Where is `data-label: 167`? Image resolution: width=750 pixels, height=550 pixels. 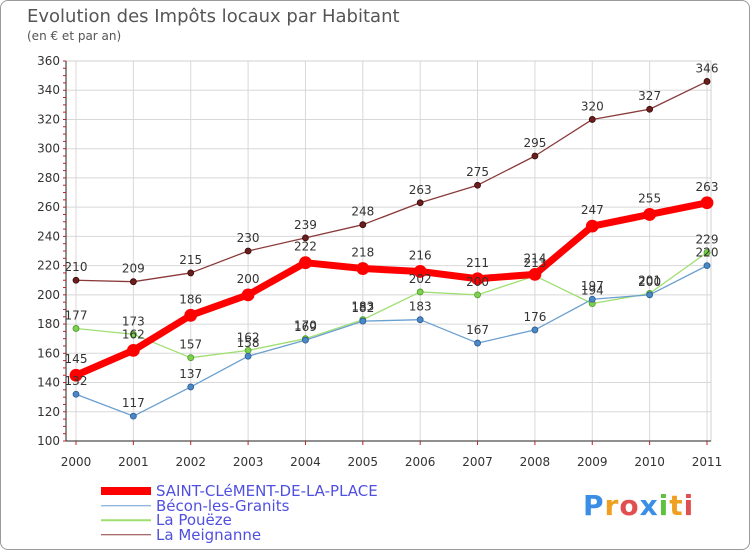
data-label: 167 is located at coordinates (477, 330).